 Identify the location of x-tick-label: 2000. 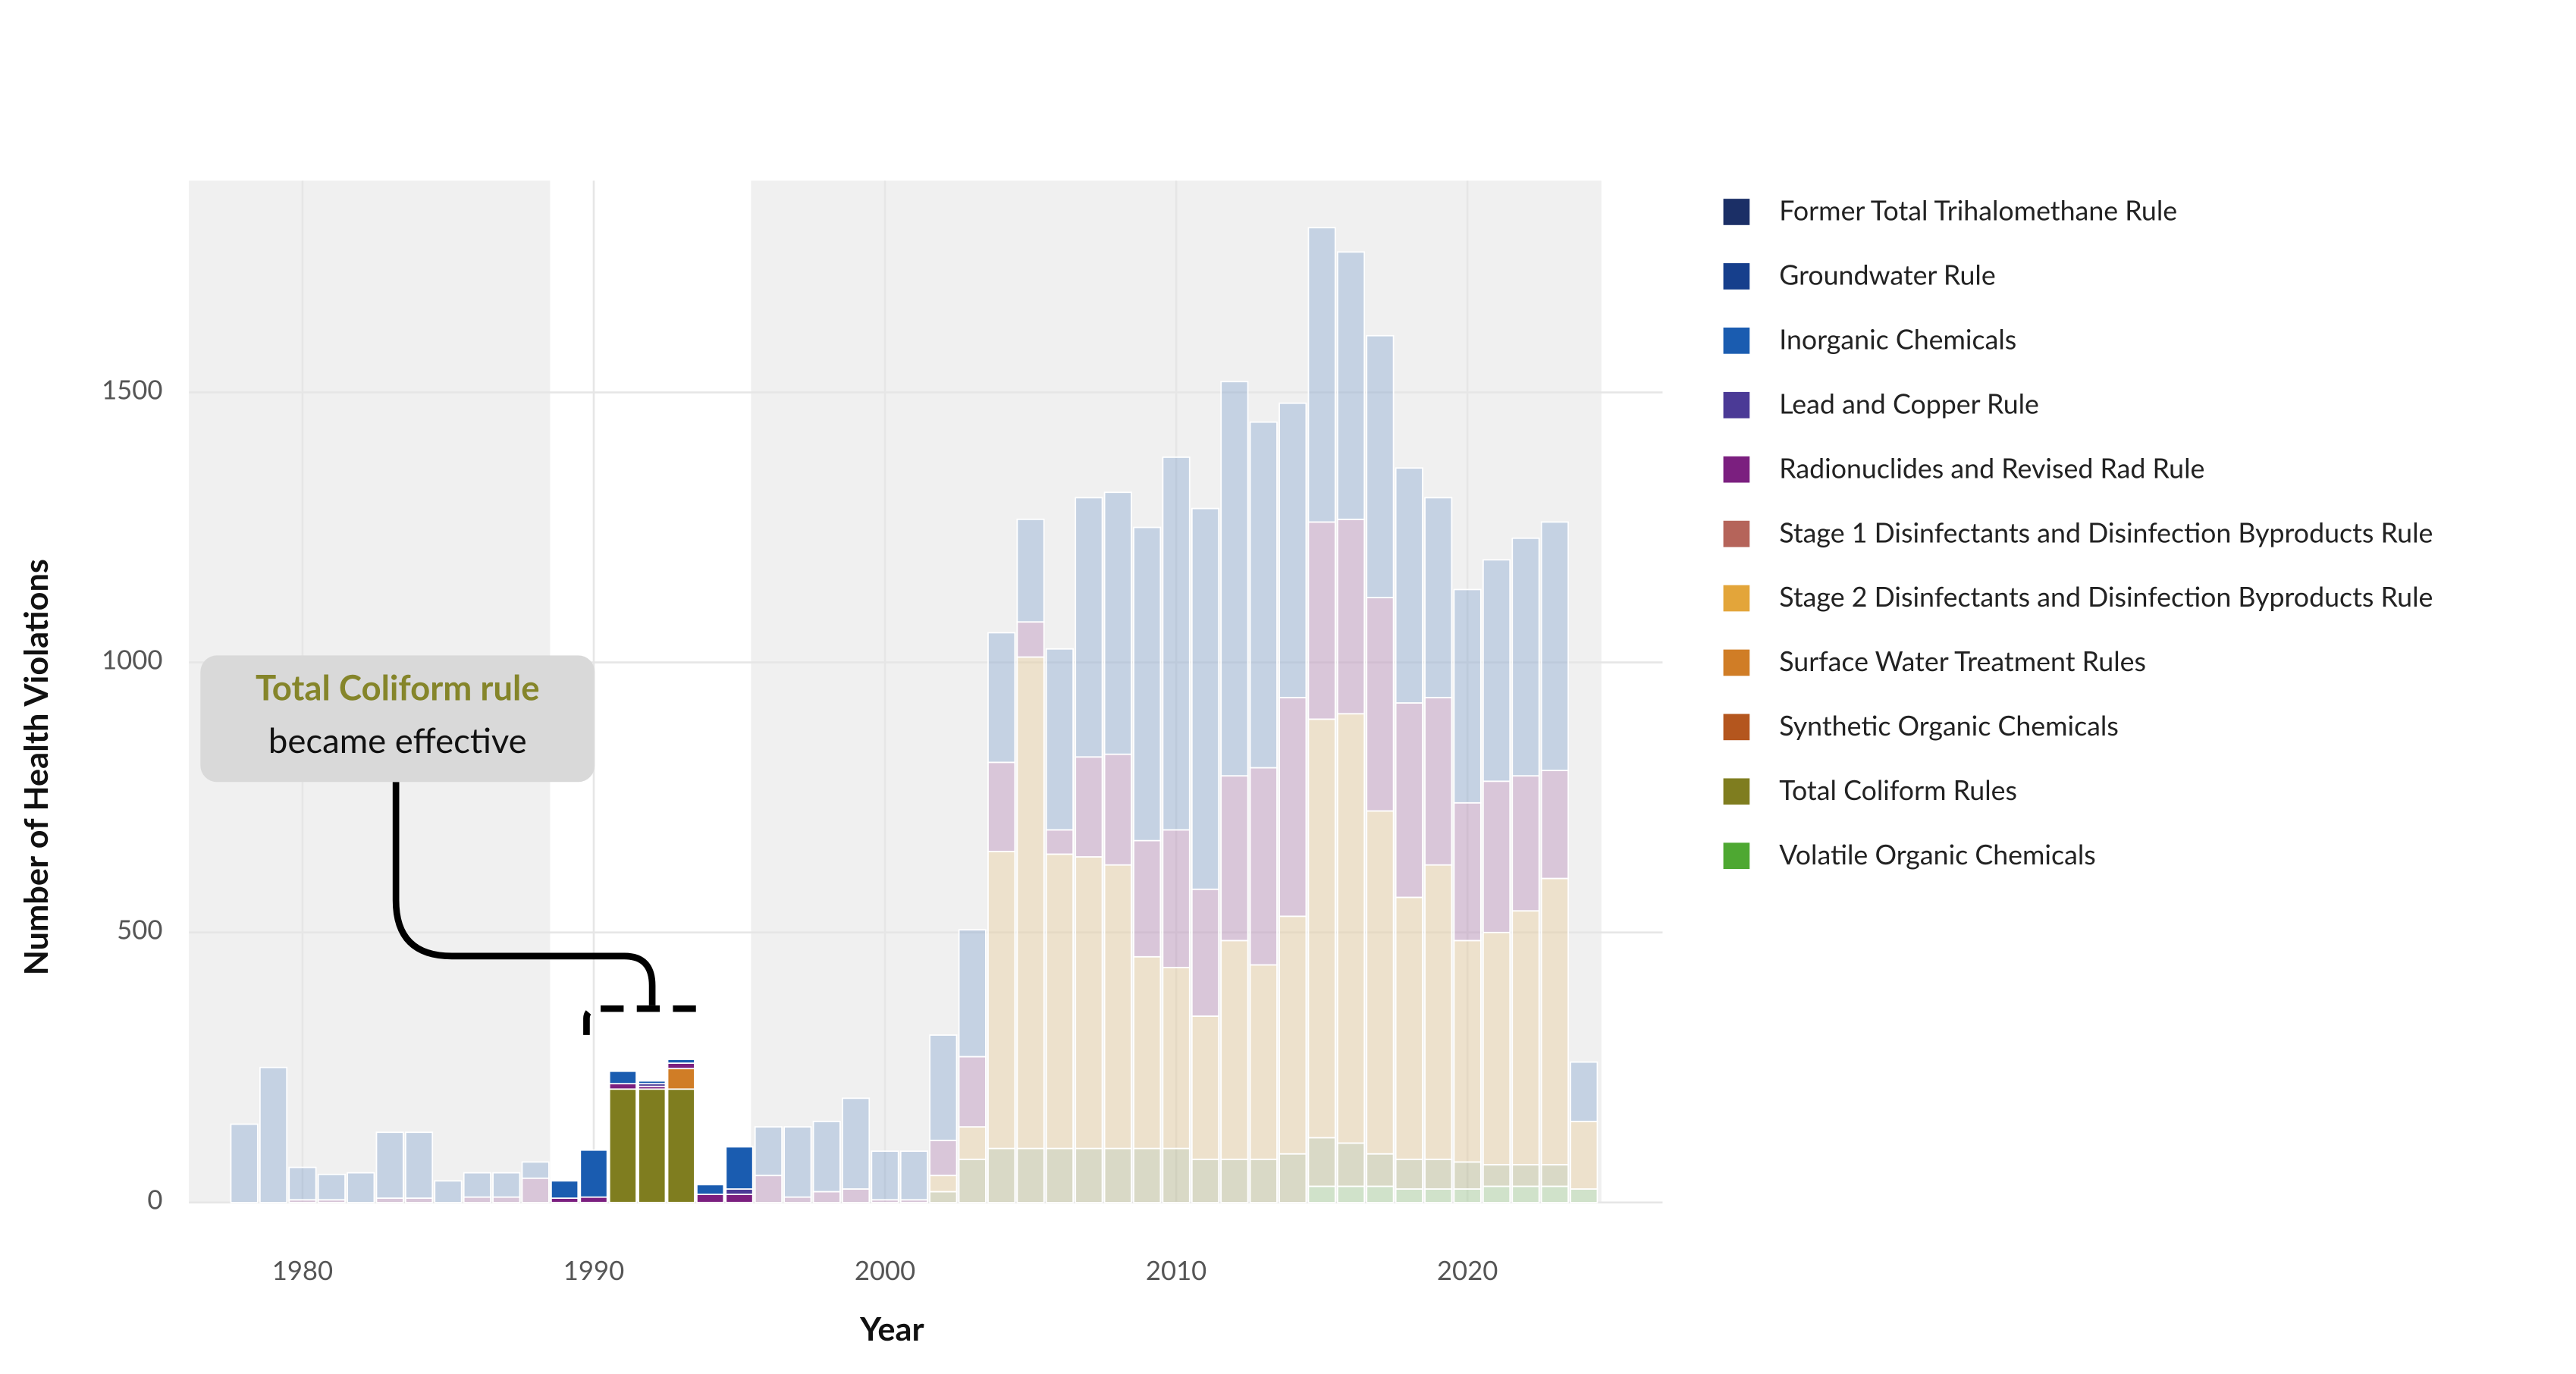
(885, 1270).